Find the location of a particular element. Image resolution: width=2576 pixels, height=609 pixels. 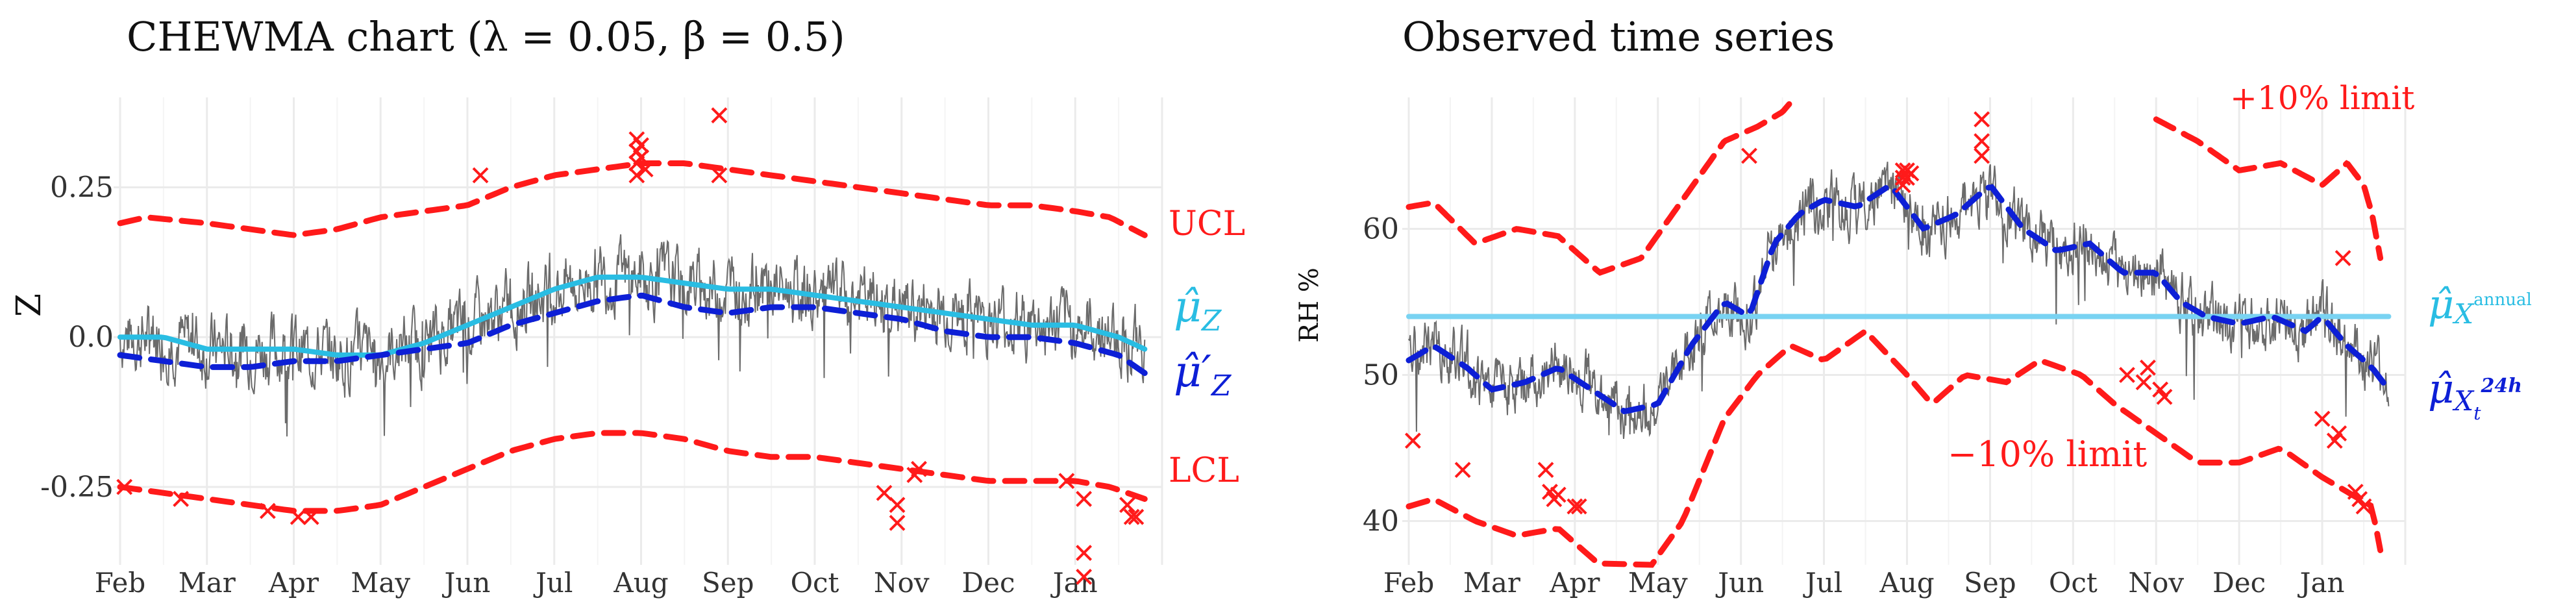

y-tick-label: 60 is located at coordinates (1381, 229).